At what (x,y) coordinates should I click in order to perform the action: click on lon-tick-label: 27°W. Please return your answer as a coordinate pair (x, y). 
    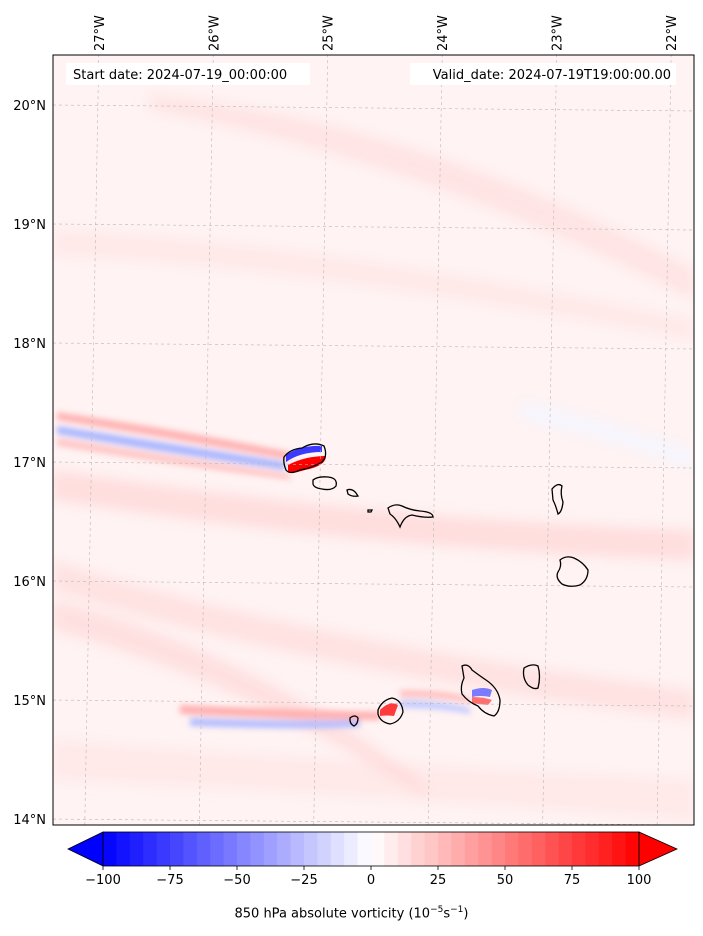
    Looking at the image, I should click on (100, 33).